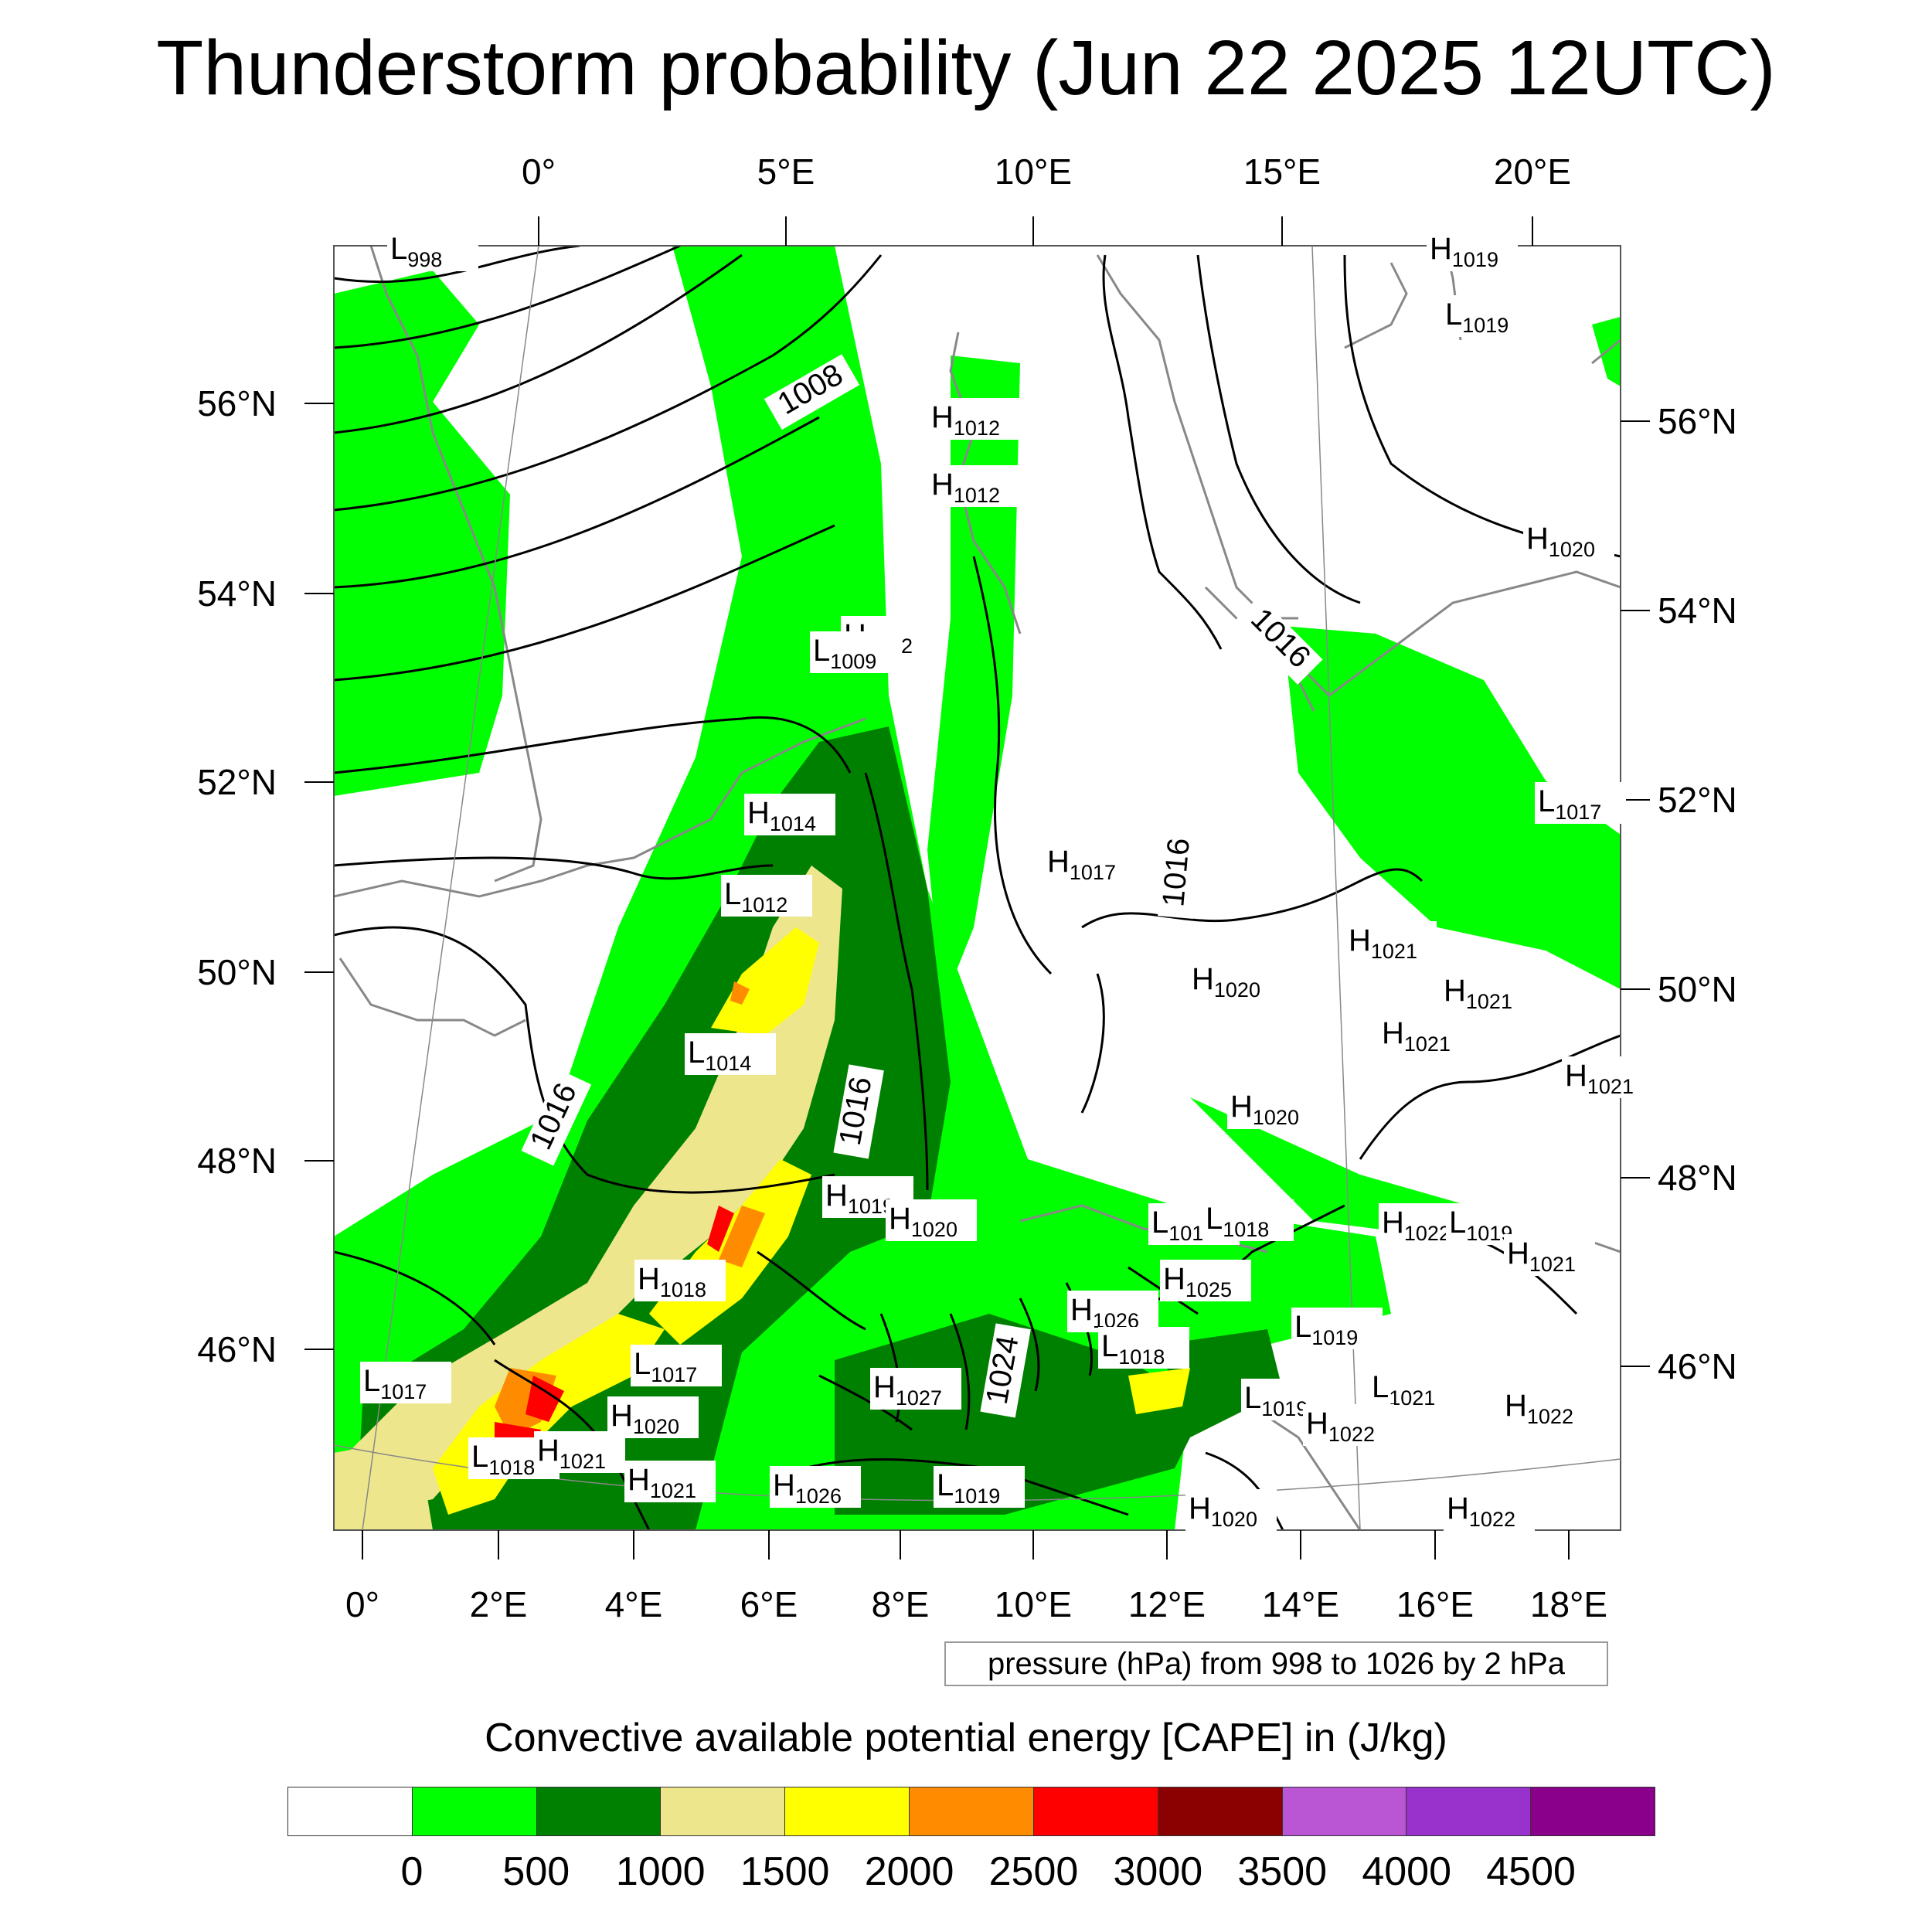  What do you see at coordinates (1276, 1664) in the screenshot?
I see `pressure-note: pressure (hPa) from 998 to 1026 by 2 hPa` at bounding box center [1276, 1664].